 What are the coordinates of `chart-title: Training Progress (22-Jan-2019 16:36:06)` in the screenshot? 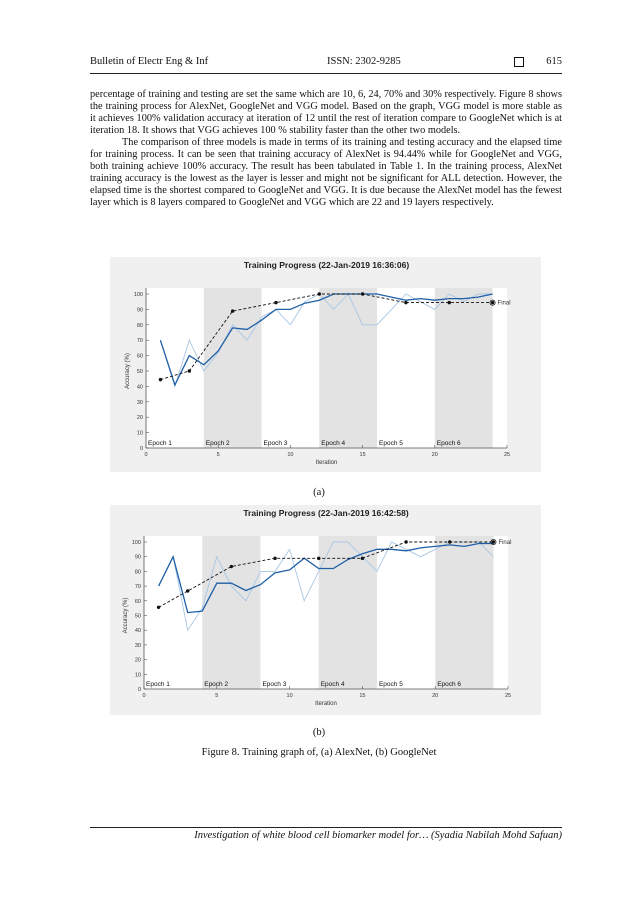 It's located at (327, 265).